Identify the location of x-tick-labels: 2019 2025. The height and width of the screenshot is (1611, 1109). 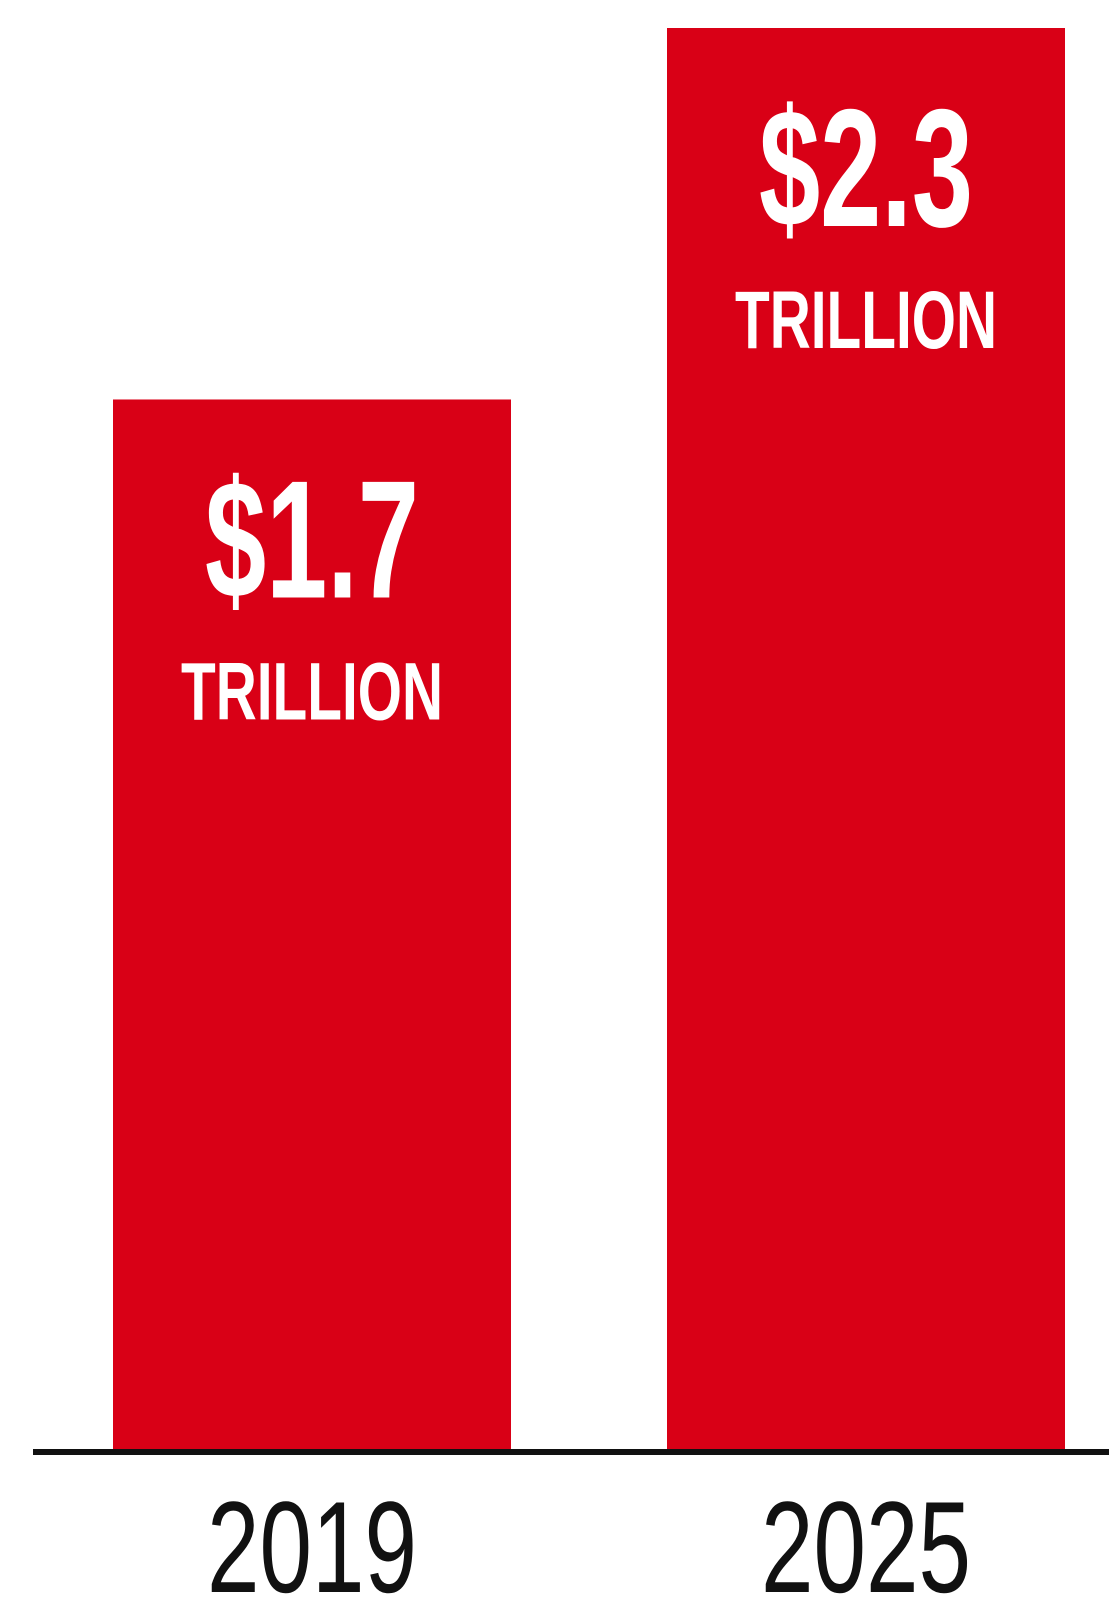
(589, 1542).